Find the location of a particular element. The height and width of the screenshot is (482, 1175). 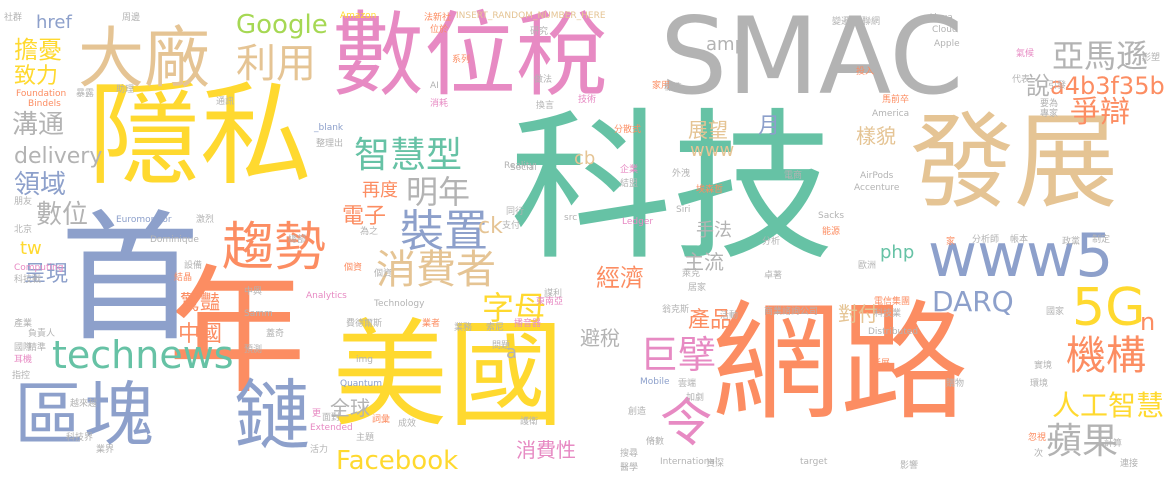

word: 美國 is located at coordinates (448, 375).